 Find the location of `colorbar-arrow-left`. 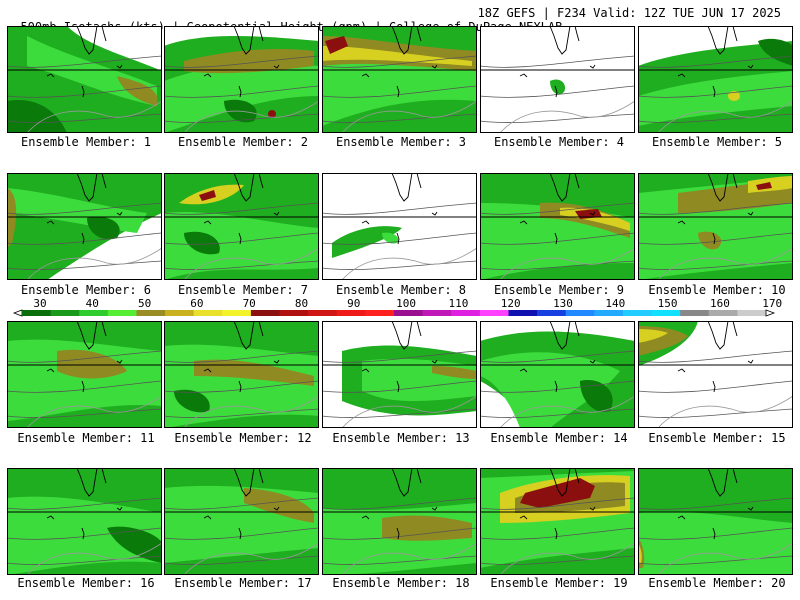

colorbar-arrow-left is located at coordinates (17, 313).